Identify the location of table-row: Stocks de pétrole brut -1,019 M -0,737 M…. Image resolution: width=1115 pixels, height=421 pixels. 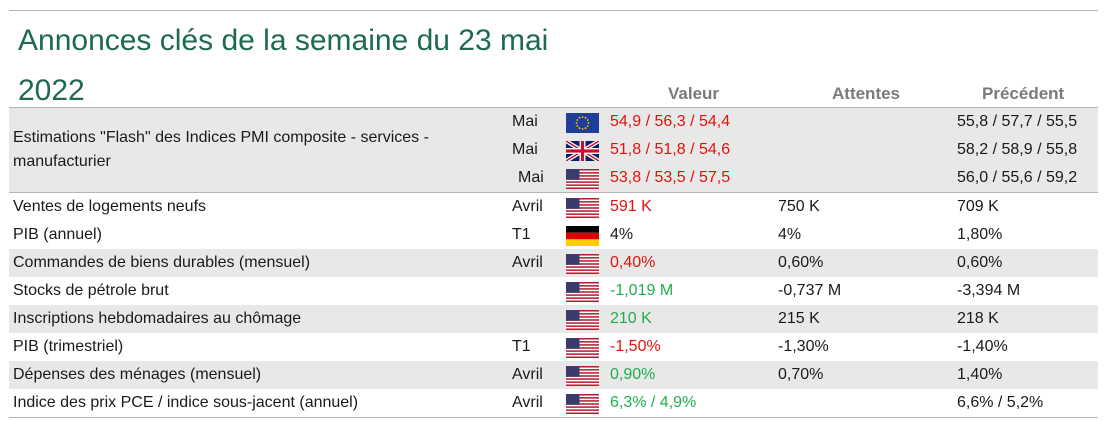
(553, 291).